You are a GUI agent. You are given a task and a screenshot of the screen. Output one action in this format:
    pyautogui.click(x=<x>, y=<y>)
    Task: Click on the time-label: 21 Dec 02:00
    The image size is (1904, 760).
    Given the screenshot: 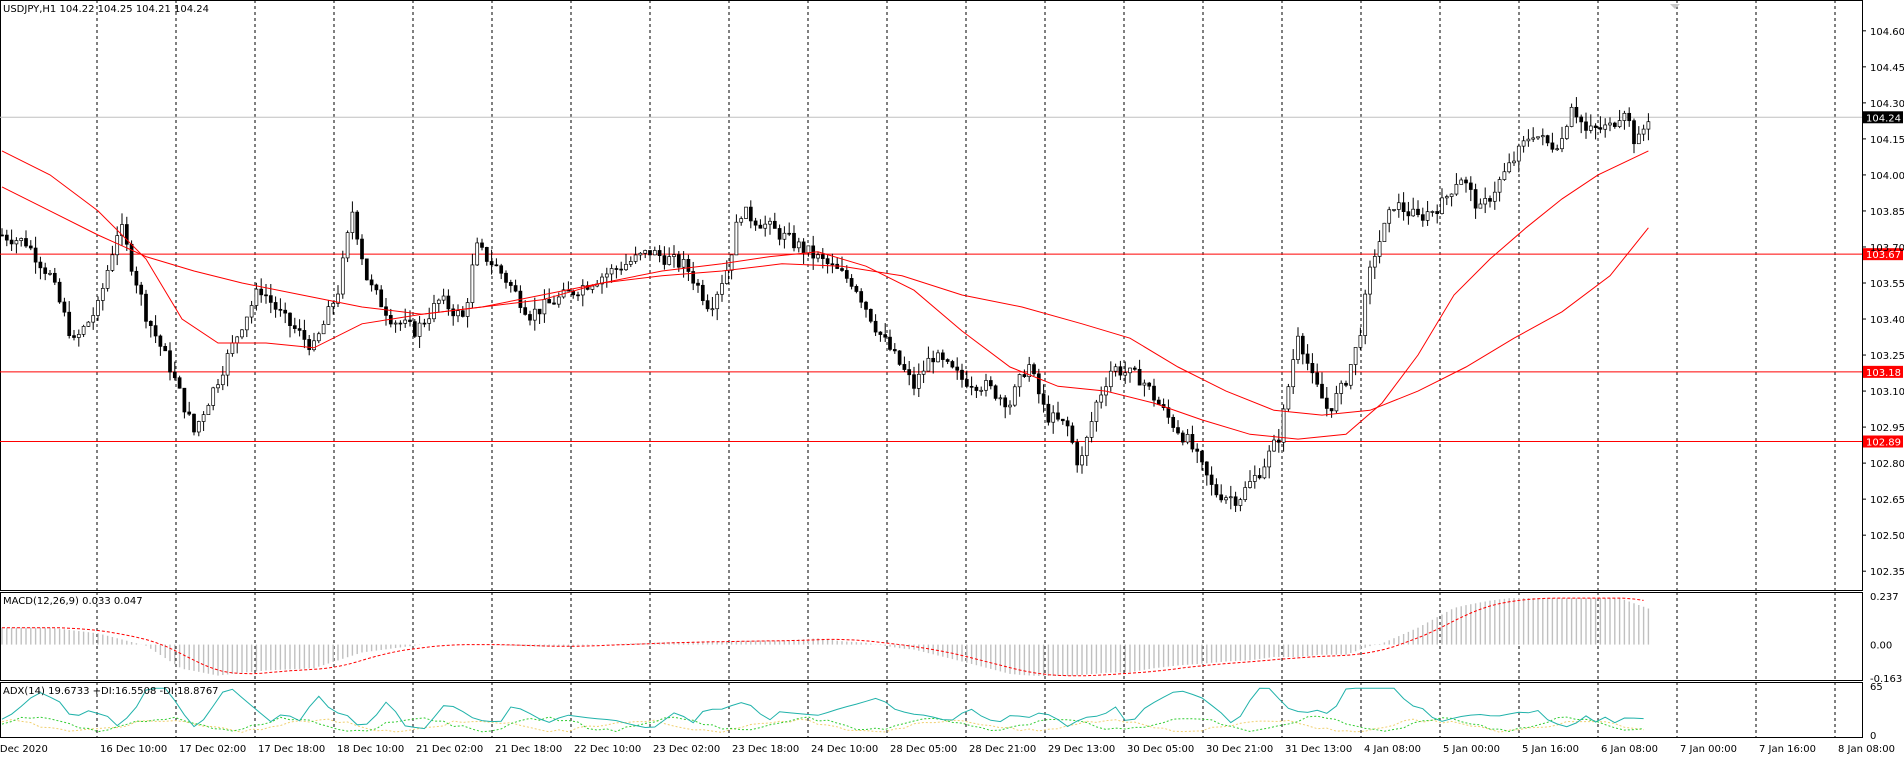 What is the action you would take?
    pyautogui.click(x=449, y=749)
    